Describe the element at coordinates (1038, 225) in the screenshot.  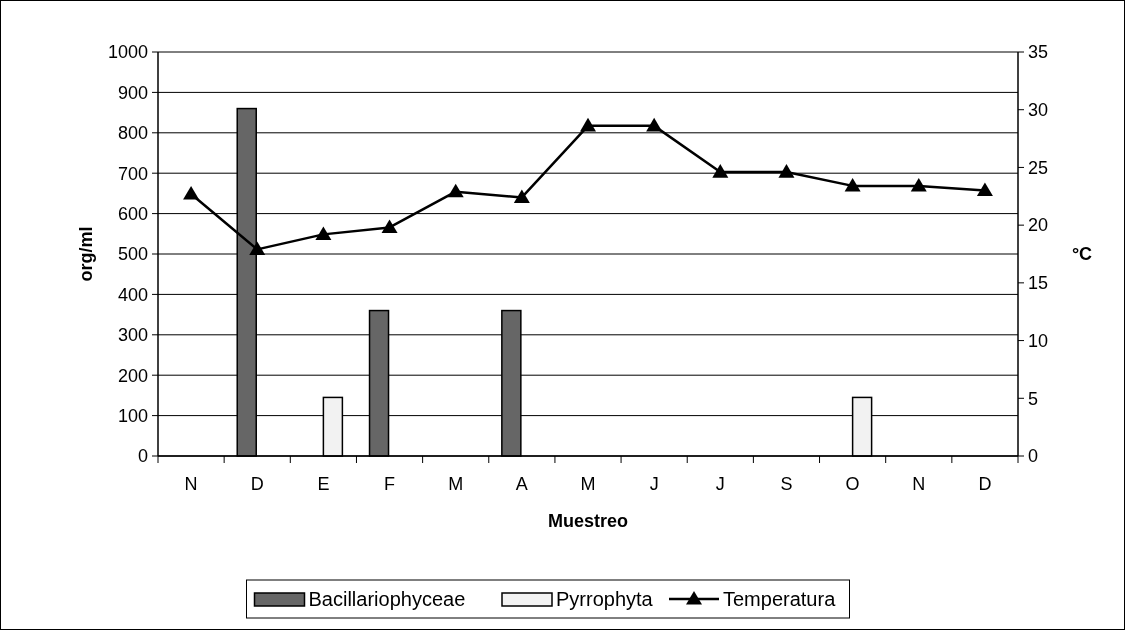
I see `y2-tick-label: 20` at that location.